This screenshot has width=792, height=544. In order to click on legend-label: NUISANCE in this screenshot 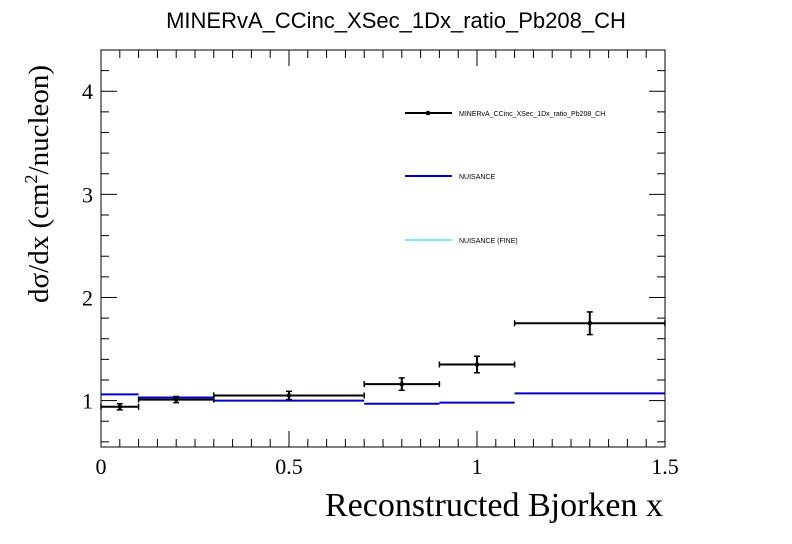, I will do `click(477, 177)`.